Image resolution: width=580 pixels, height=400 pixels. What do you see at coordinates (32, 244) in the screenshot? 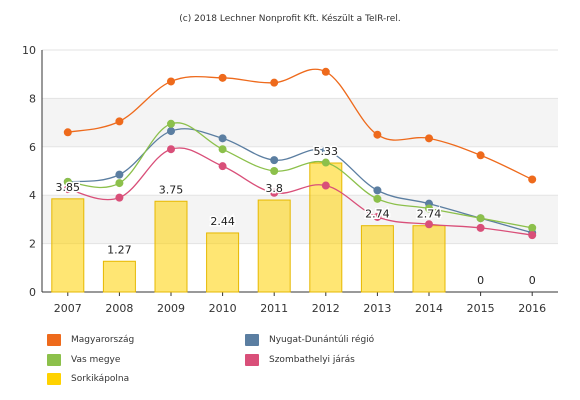
I see `y-tick-label: 2` at bounding box center [32, 244].